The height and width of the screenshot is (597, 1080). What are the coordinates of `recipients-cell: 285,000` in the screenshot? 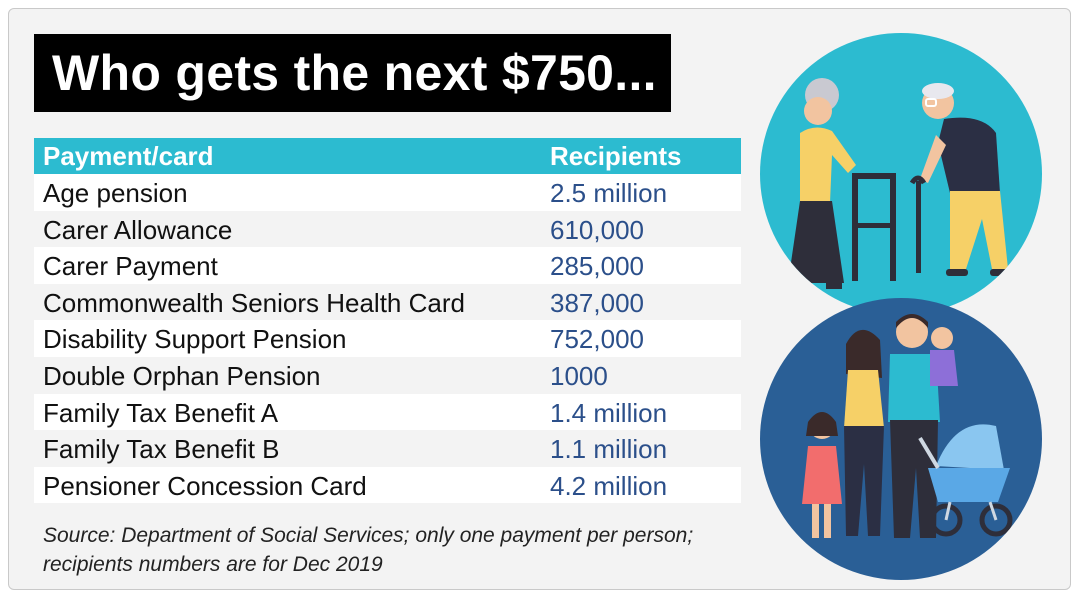 It's located at (597, 266).